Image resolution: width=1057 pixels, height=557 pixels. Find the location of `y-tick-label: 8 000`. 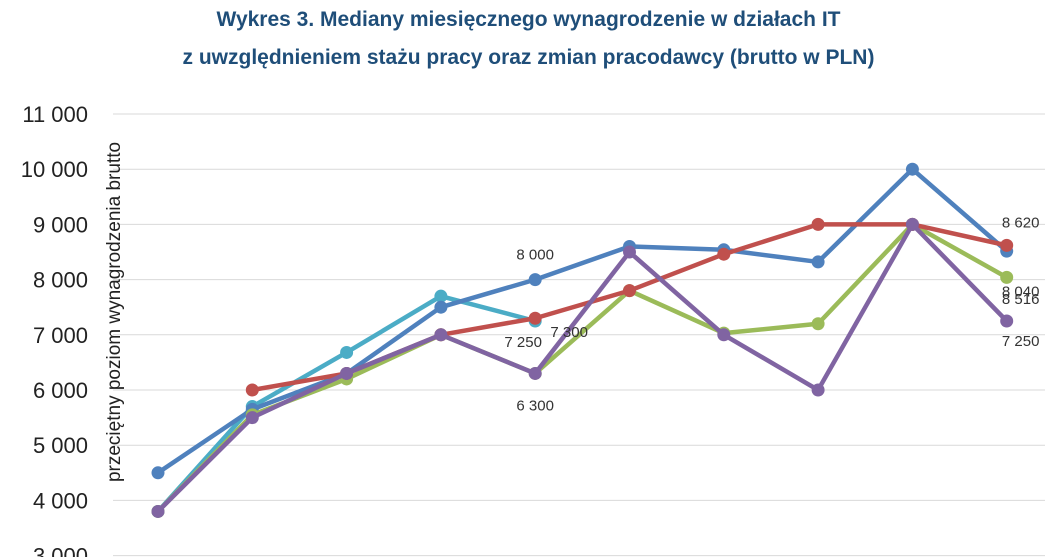

y-tick-label: 8 000 is located at coordinates (60, 280).